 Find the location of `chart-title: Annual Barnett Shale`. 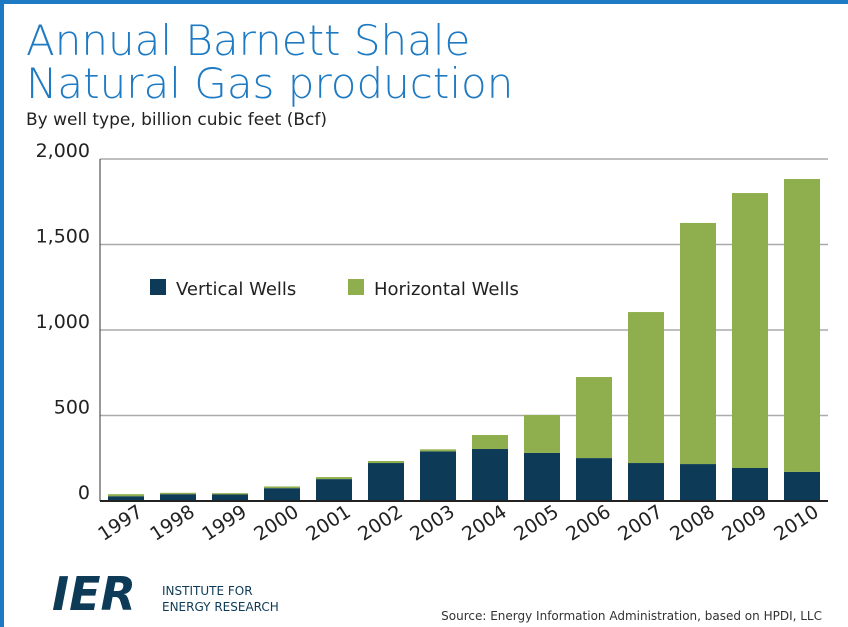

chart-title: Annual Barnett Shale is located at coordinates (248, 40).